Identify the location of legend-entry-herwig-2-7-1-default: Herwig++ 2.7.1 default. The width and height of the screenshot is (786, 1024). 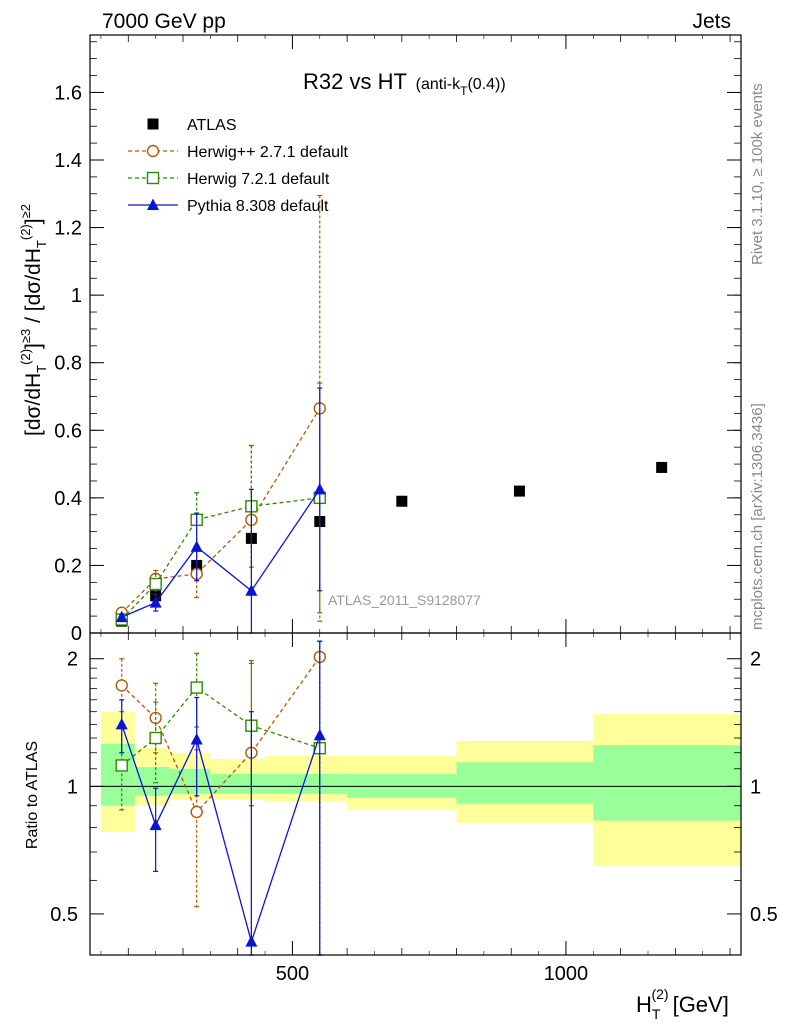
(238, 152).